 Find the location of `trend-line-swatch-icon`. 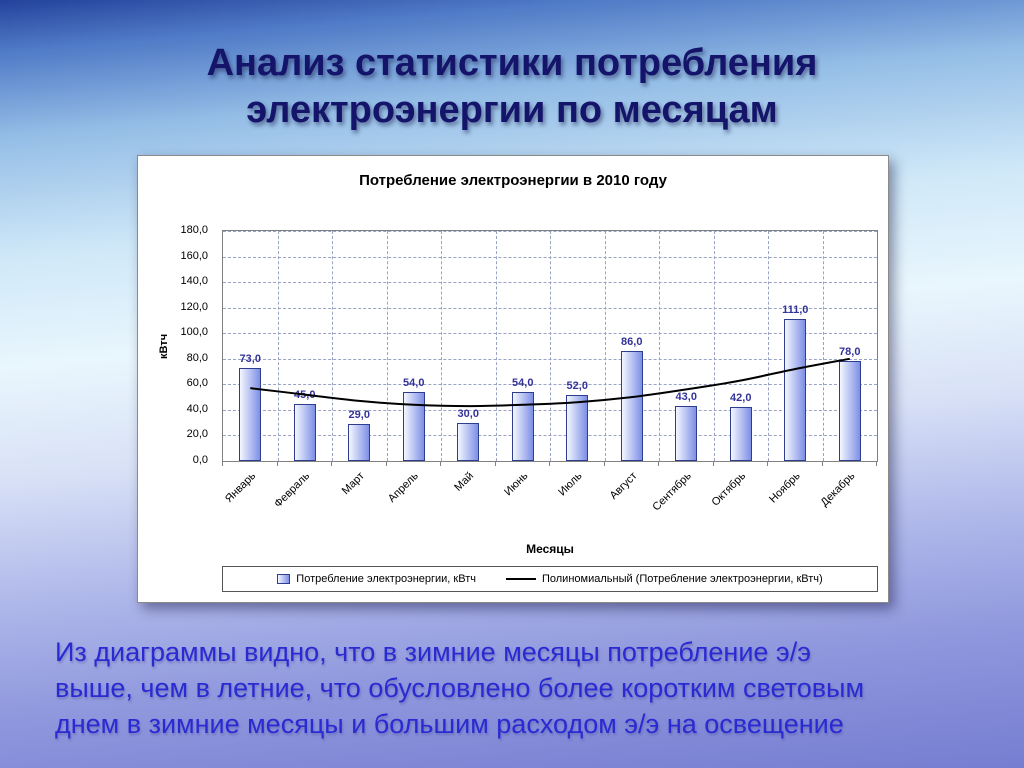

trend-line-swatch-icon is located at coordinates (520, 579).